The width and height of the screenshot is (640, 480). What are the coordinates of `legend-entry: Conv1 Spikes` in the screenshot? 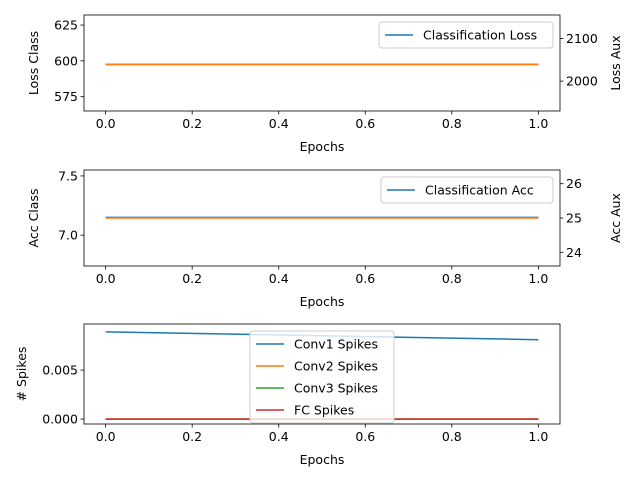 It's located at (336, 344).